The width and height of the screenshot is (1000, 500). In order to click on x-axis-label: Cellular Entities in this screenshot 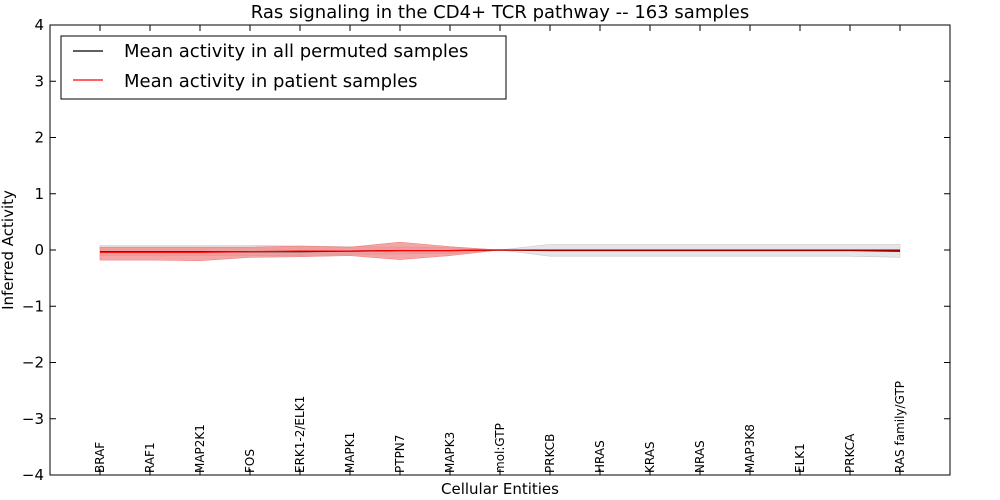, I will do `click(500, 489)`.